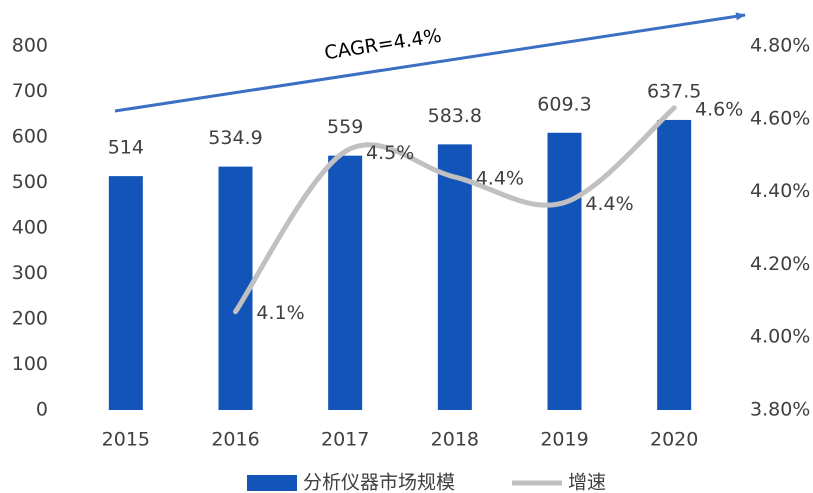 The width and height of the screenshot is (813, 493). I want to click on x-tick-label: 2017, so click(345, 440).